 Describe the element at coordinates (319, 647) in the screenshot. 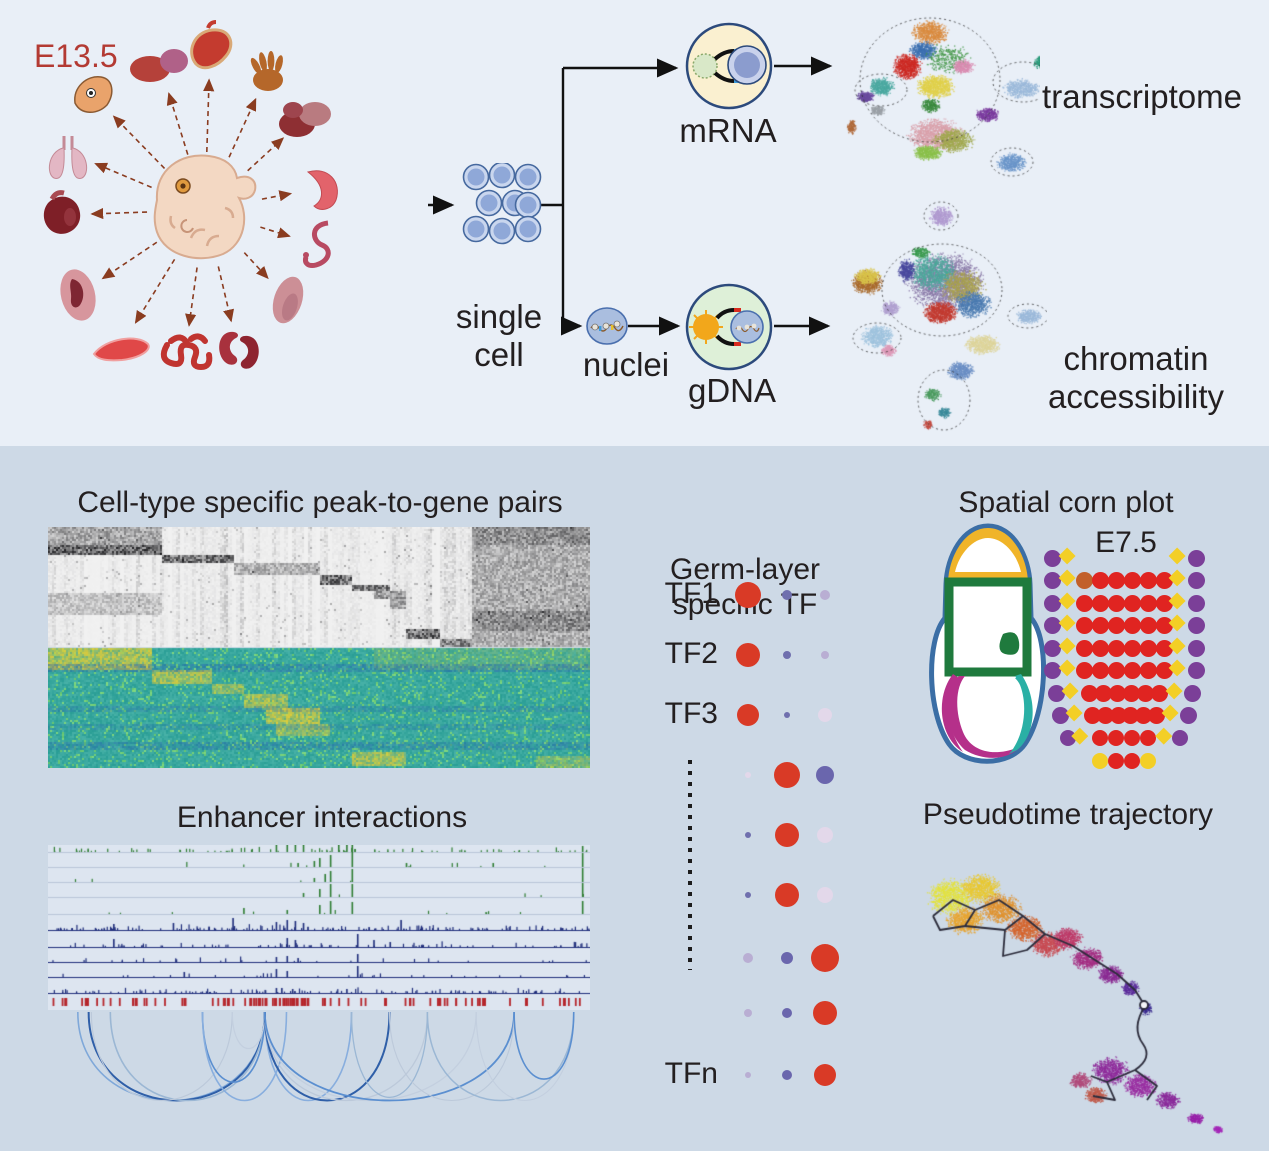

I see `peak-to-gene-heatmap` at that location.